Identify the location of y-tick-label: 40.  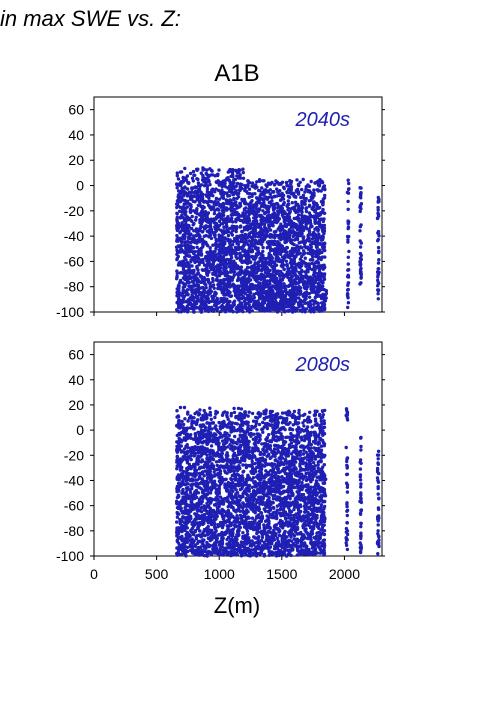
(76, 135).